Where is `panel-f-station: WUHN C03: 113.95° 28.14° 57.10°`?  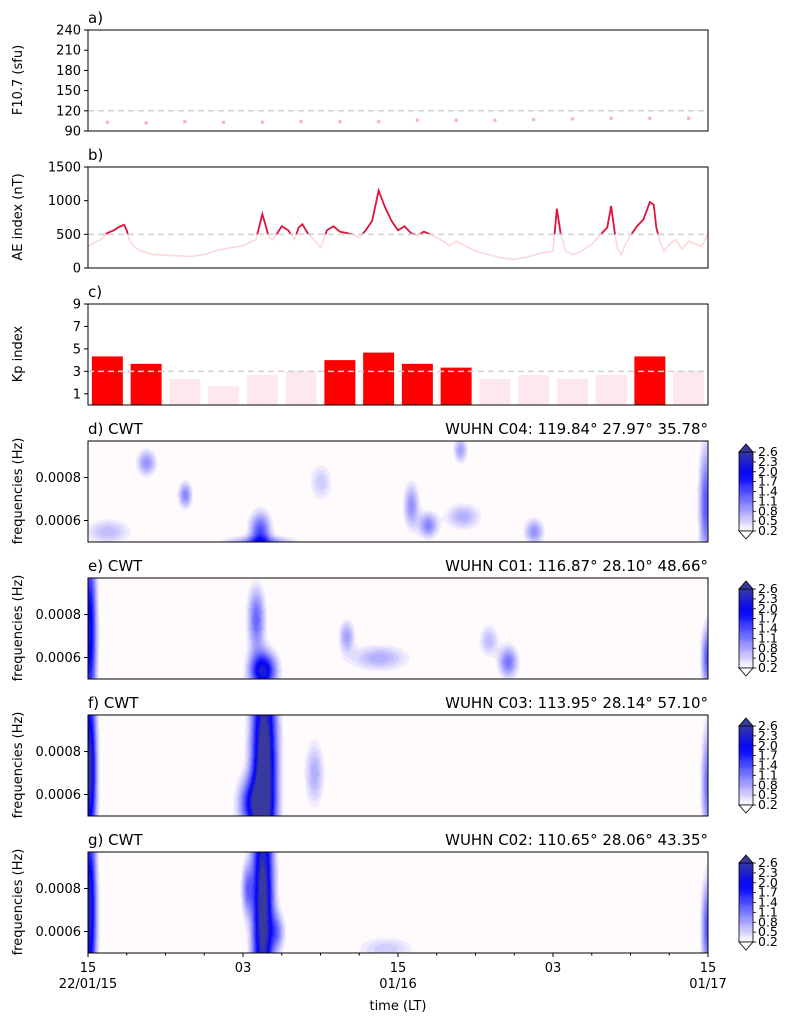
panel-f-station: WUHN C03: 113.95° 28.14° 57.10° is located at coordinates (576, 703).